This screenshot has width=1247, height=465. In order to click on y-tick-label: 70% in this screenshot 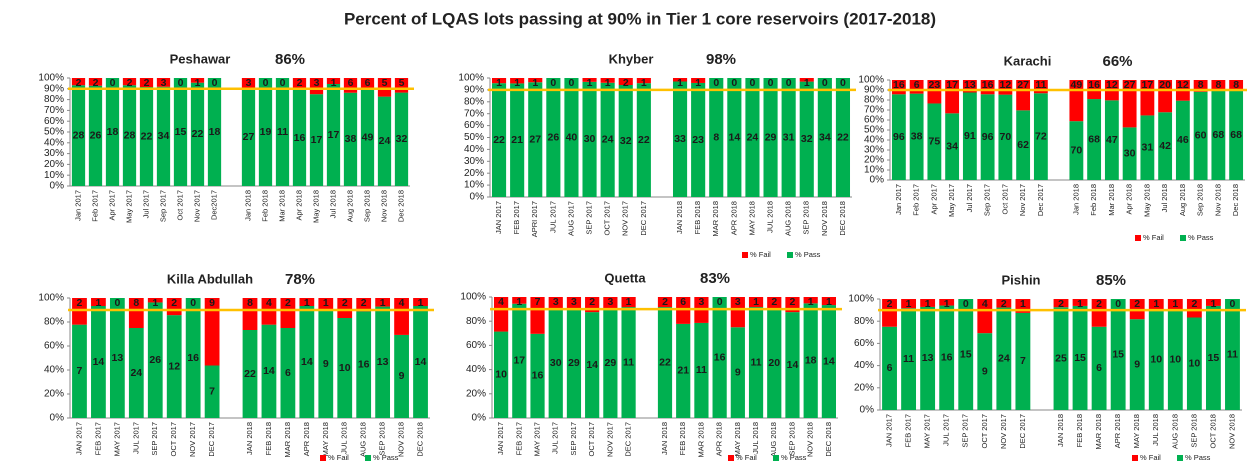, I will do `click(474, 113)`.